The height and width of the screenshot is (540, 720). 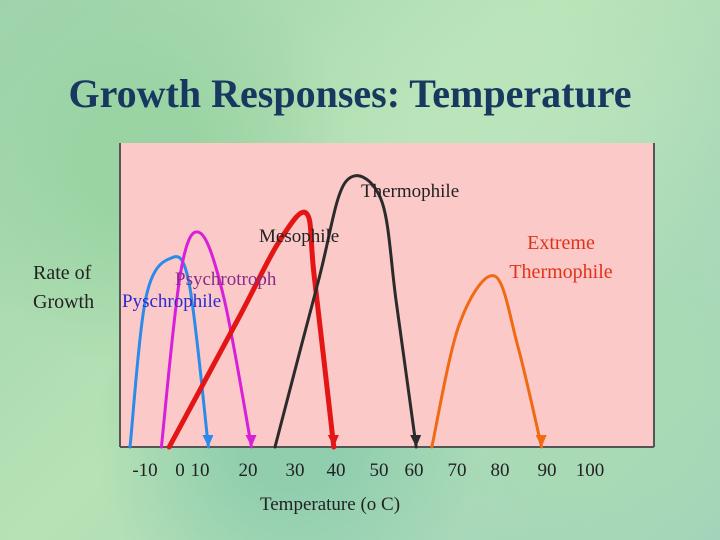 I want to click on x-tick-label-60: 60, so click(x=414, y=470).